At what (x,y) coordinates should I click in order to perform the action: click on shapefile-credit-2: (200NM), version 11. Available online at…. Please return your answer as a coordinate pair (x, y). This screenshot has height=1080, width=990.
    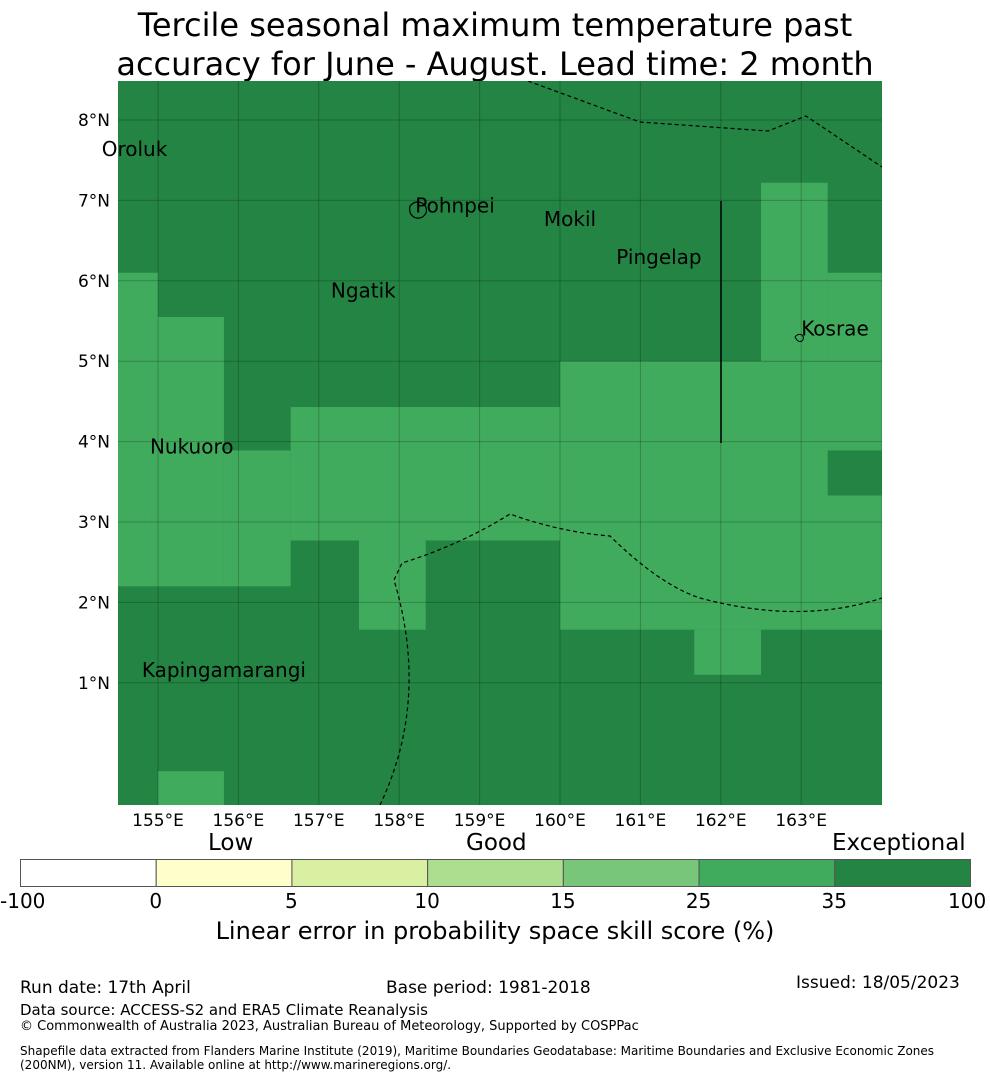
    Looking at the image, I should click on (236, 1065).